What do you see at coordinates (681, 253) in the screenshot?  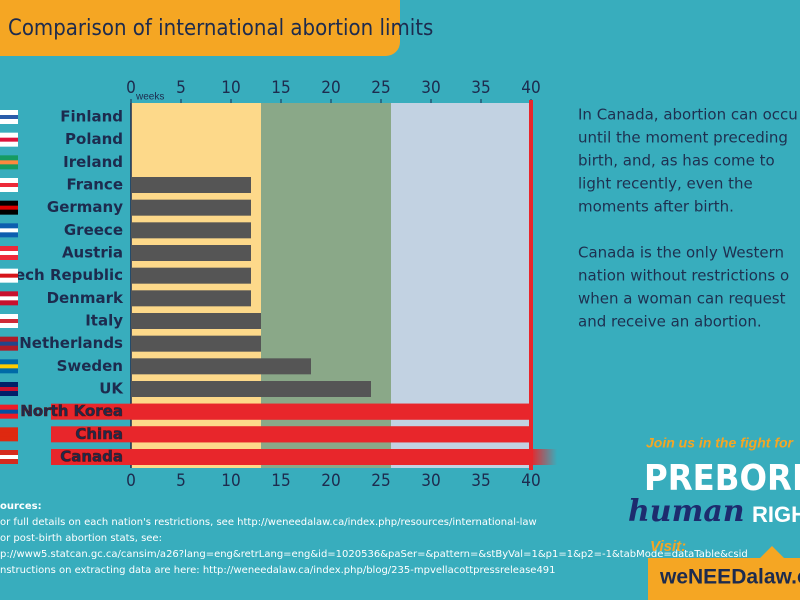 I see `side-line: Canada is the only Western` at bounding box center [681, 253].